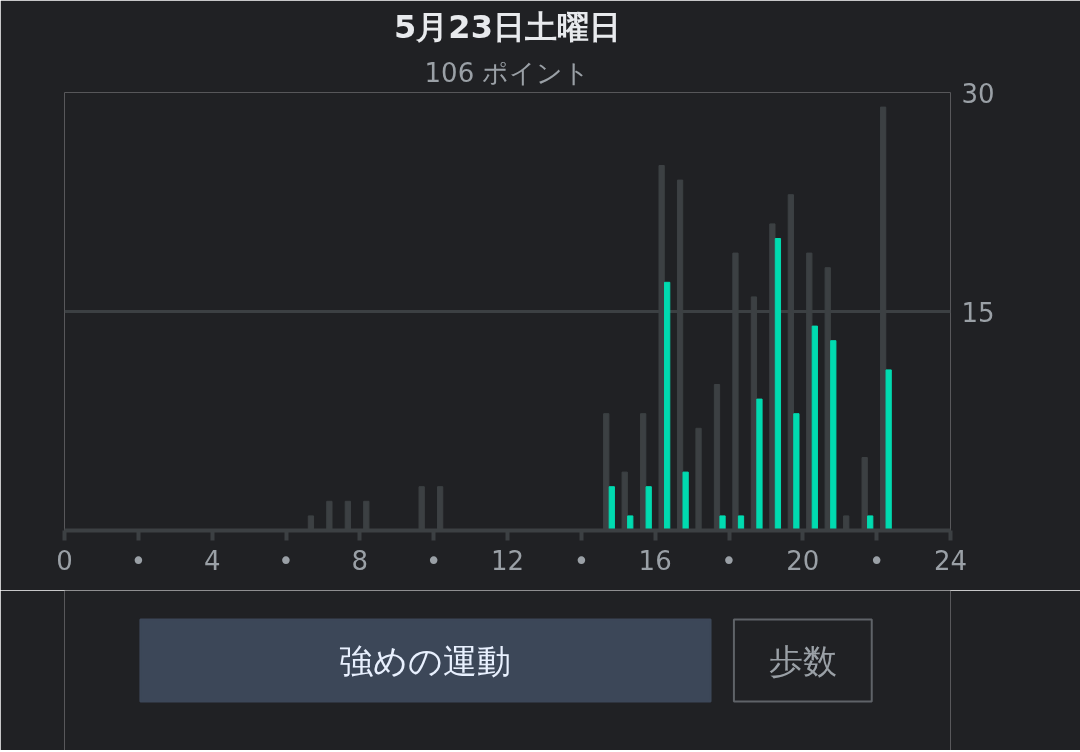 The width and height of the screenshot is (1080, 752). What do you see at coordinates (803, 560) in the screenshot?
I see `x-tick-label: 20` at bounding box center [803, 560].